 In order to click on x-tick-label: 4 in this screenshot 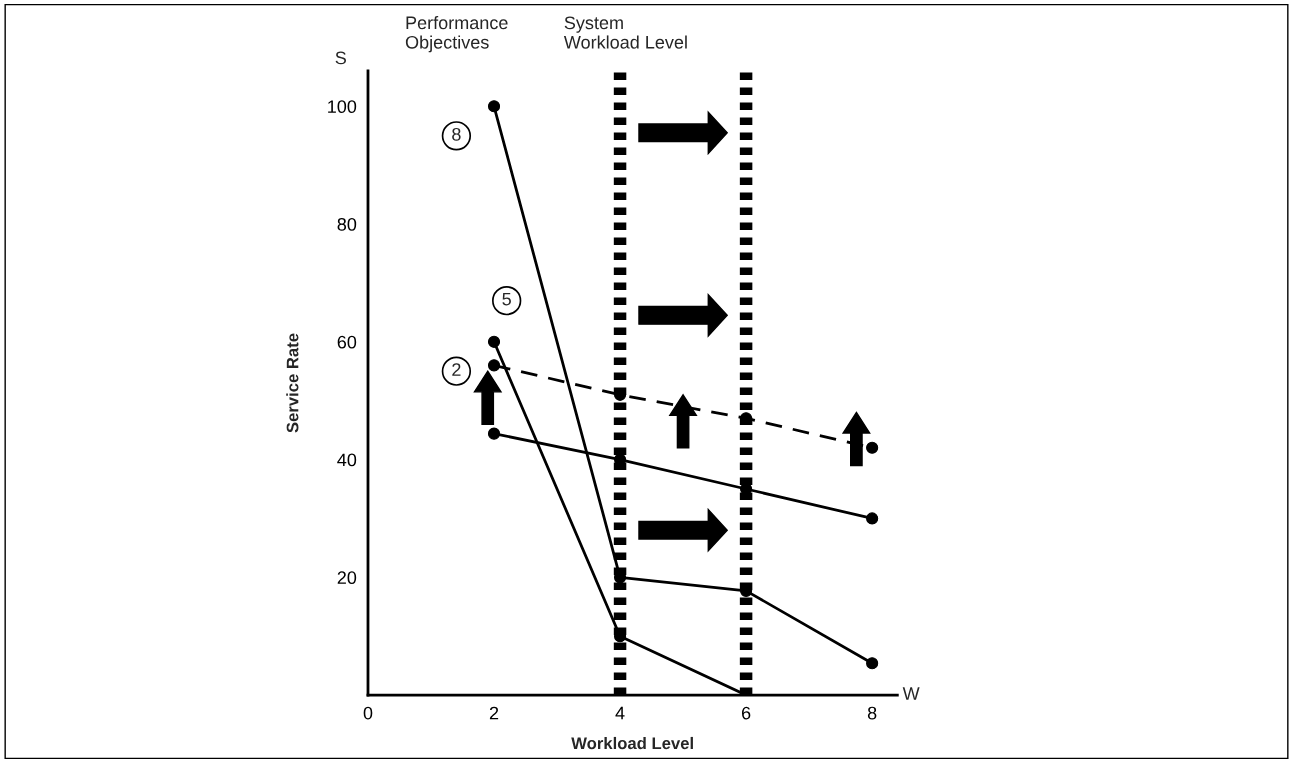, I will do `click(620, 713)`.